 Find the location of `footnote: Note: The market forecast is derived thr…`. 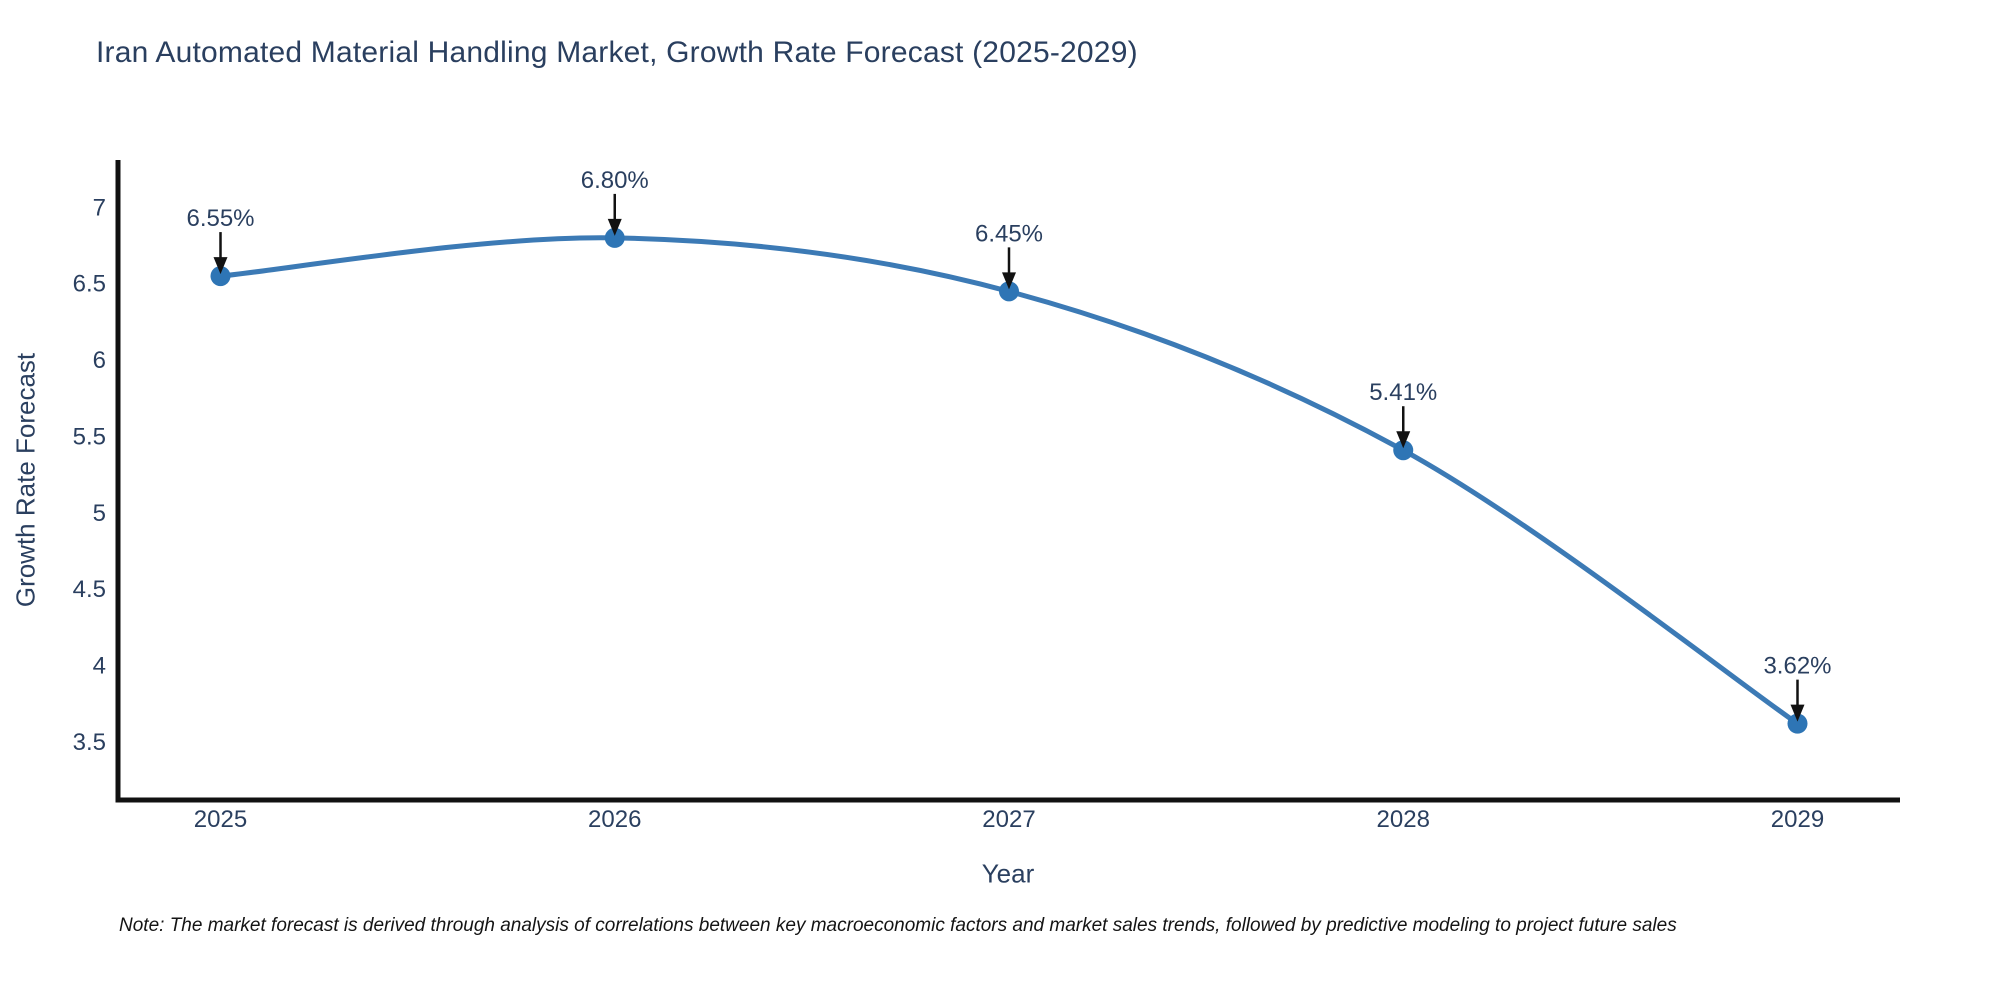

footnote: Note: The market forecast is derived thr… is located at coordinates (898, 925).